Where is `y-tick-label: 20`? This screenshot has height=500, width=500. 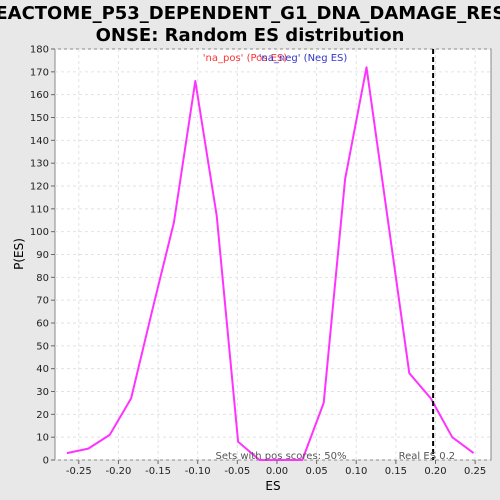 y-tick-label: 20 is located at coordinates (42, 415).